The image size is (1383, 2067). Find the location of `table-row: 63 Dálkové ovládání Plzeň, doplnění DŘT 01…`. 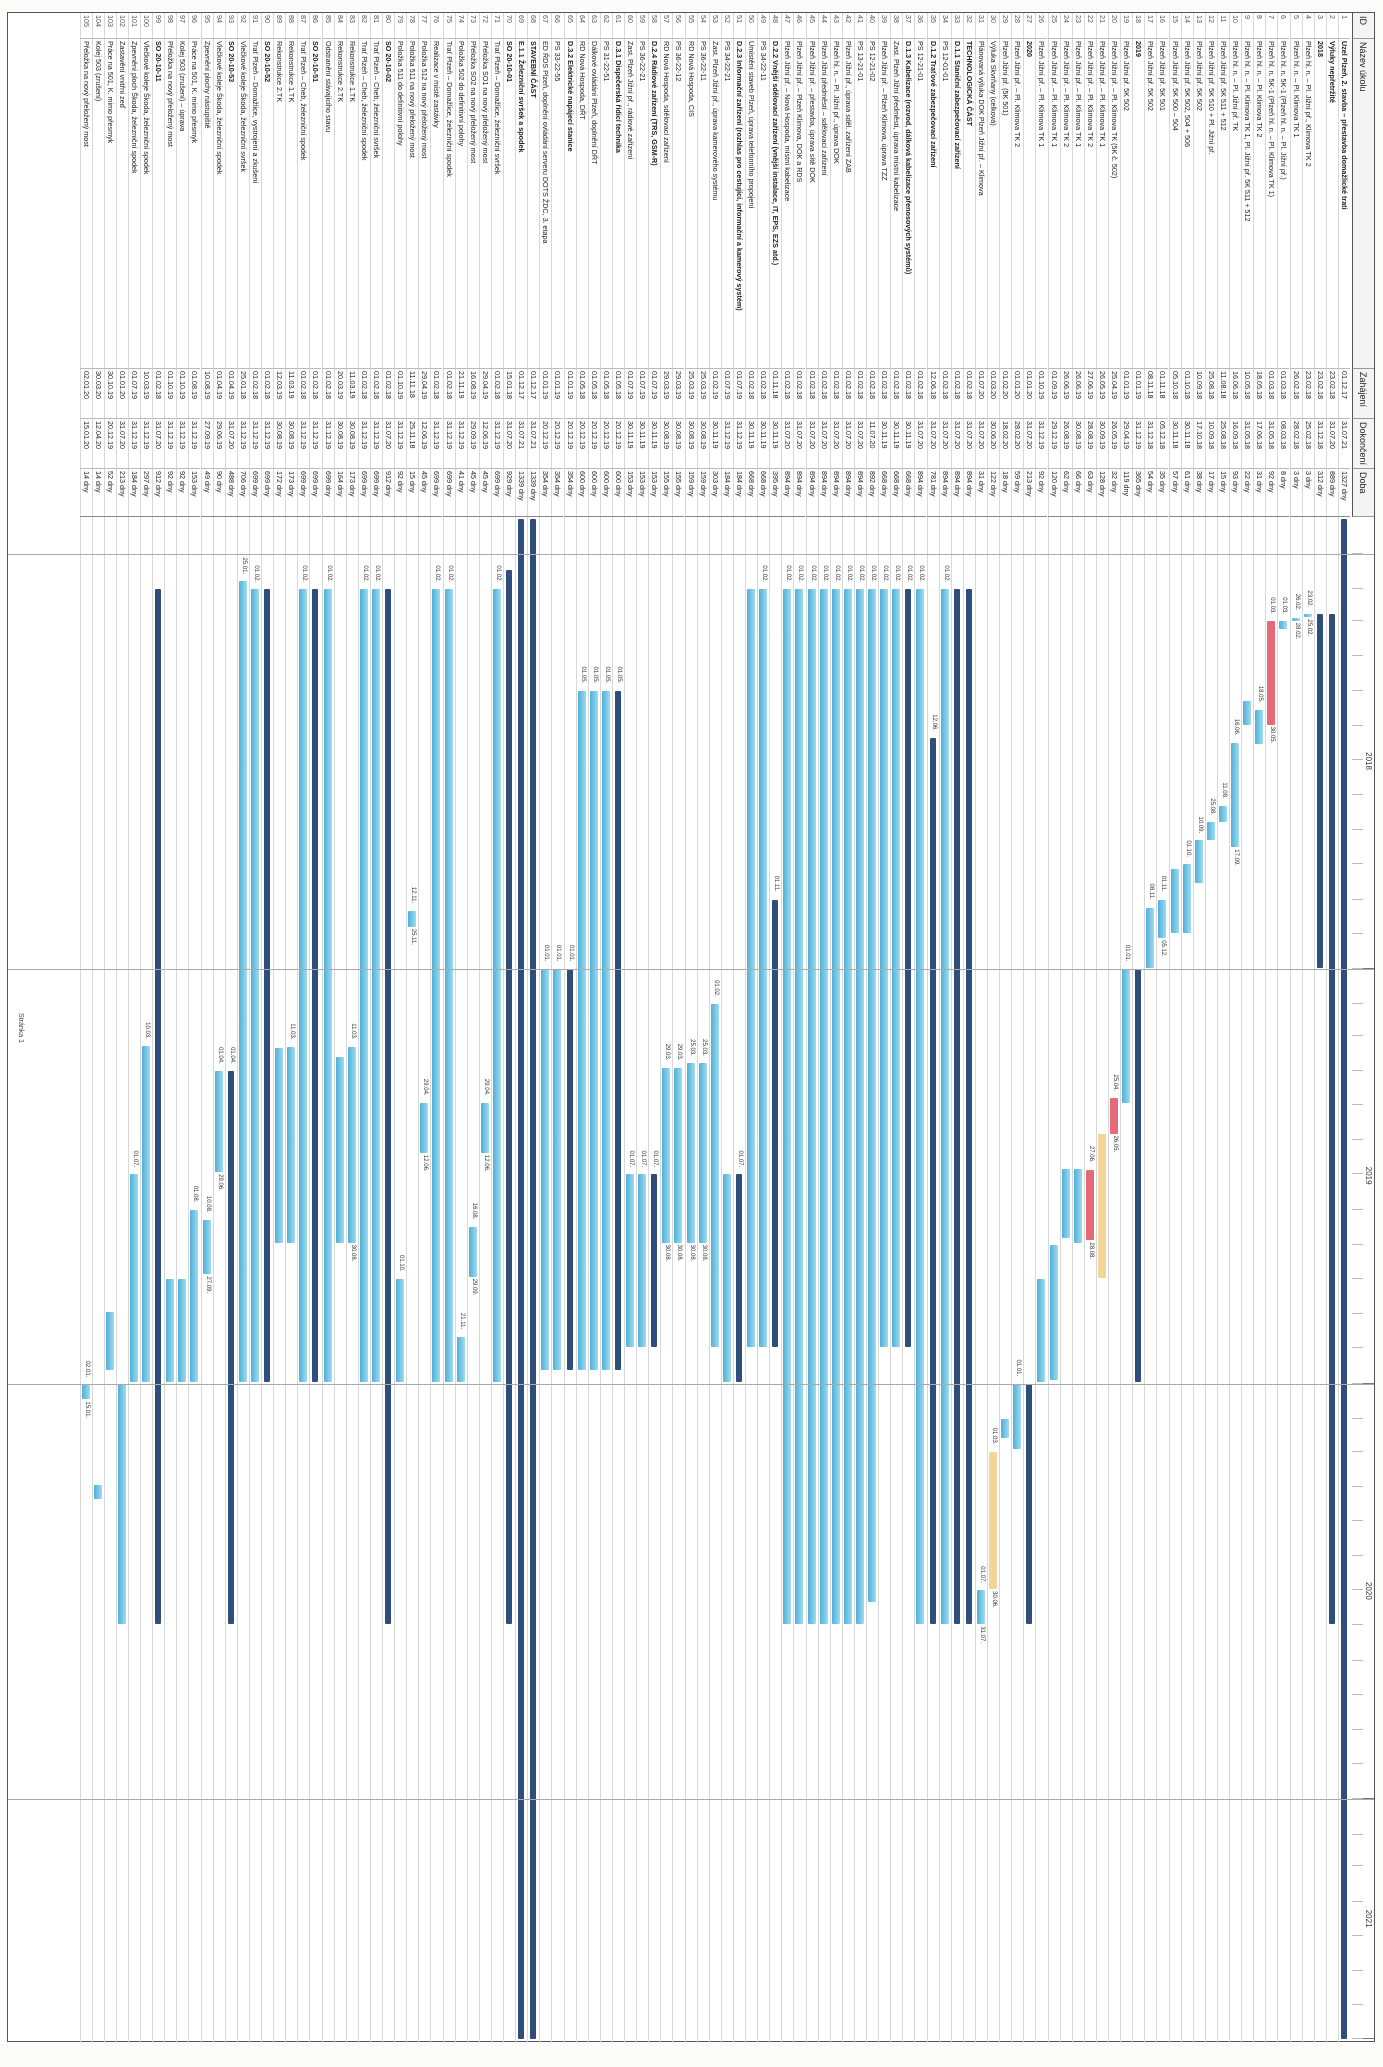

table-row: 63 Dálkové ovládání Plzeň, doplnění DŘT 01… is located at coordinates (593, 1028).